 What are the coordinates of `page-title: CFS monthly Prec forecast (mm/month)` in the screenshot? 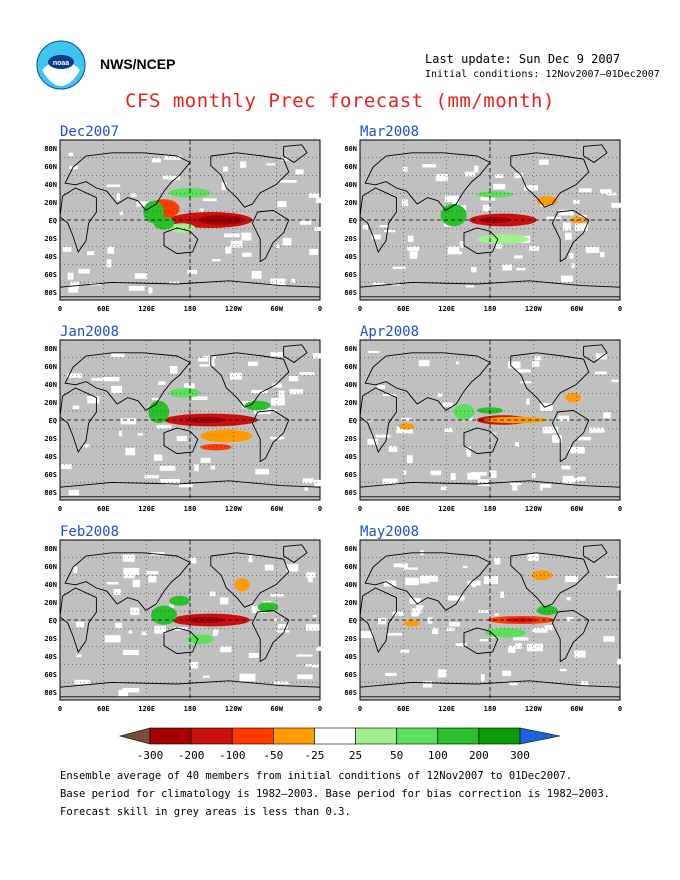 It's located at (340, 101).